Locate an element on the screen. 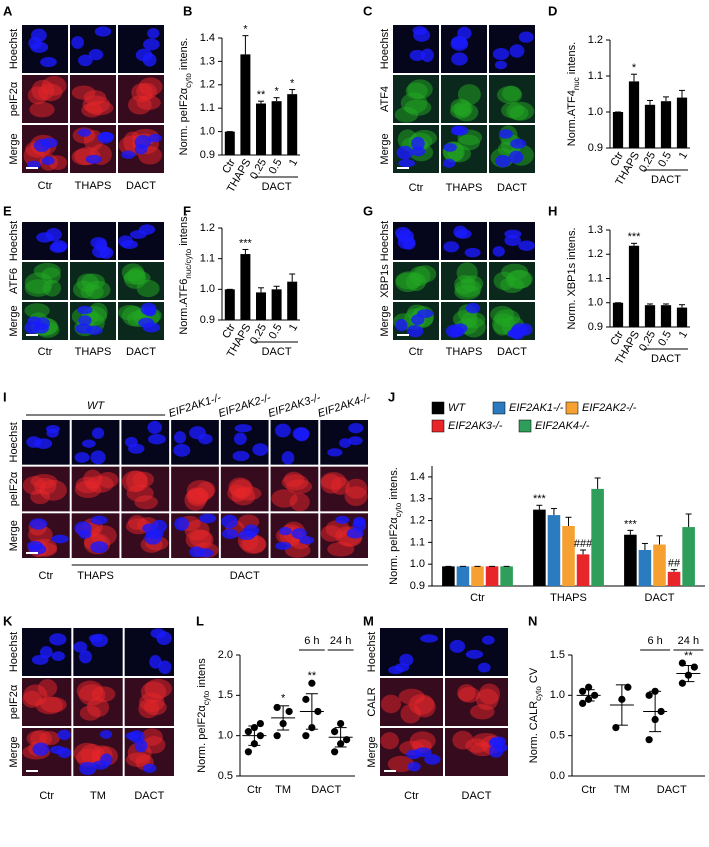 Image resolution: width=709 pixels, height=847 pixels. strain-label: EIF2AK3-/- is located at coordinates (295, 406).